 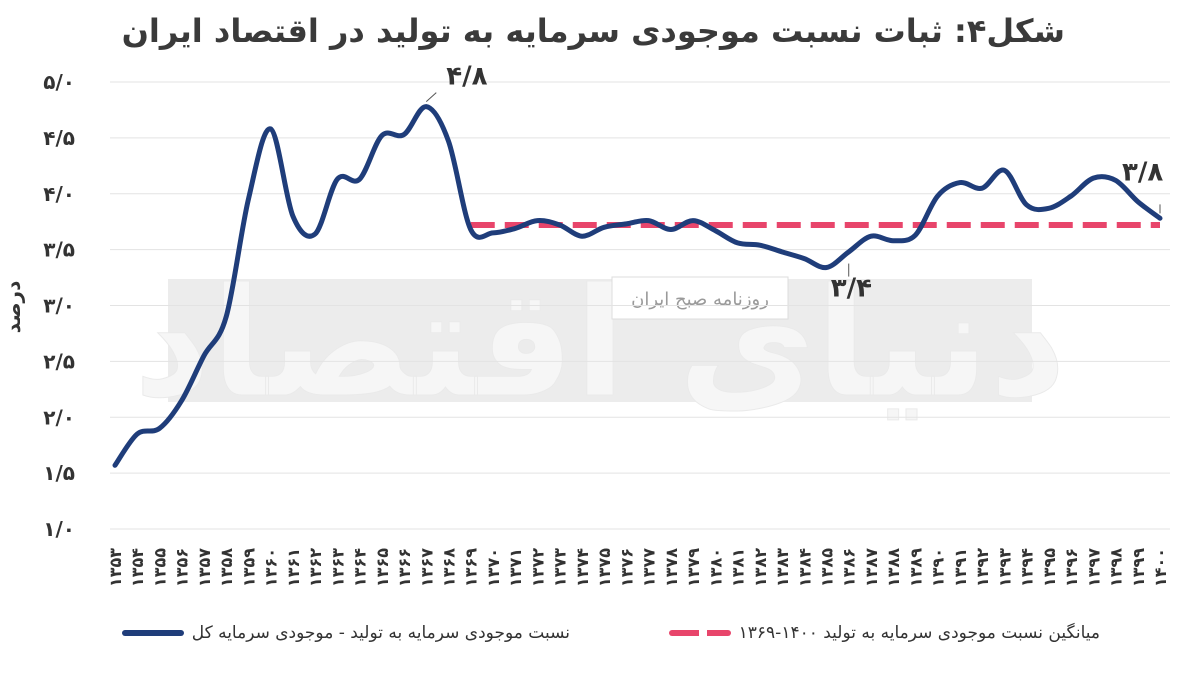 I want to click on x-tick-label: ۱۳۷۸, so click(x=671, y=567).